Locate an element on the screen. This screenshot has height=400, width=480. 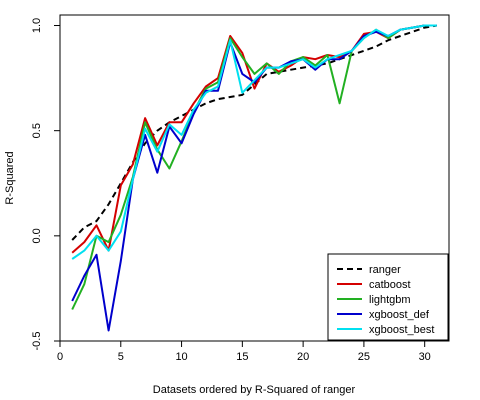
x-tick-label-30: 30 is located at coordinates (425, 357).